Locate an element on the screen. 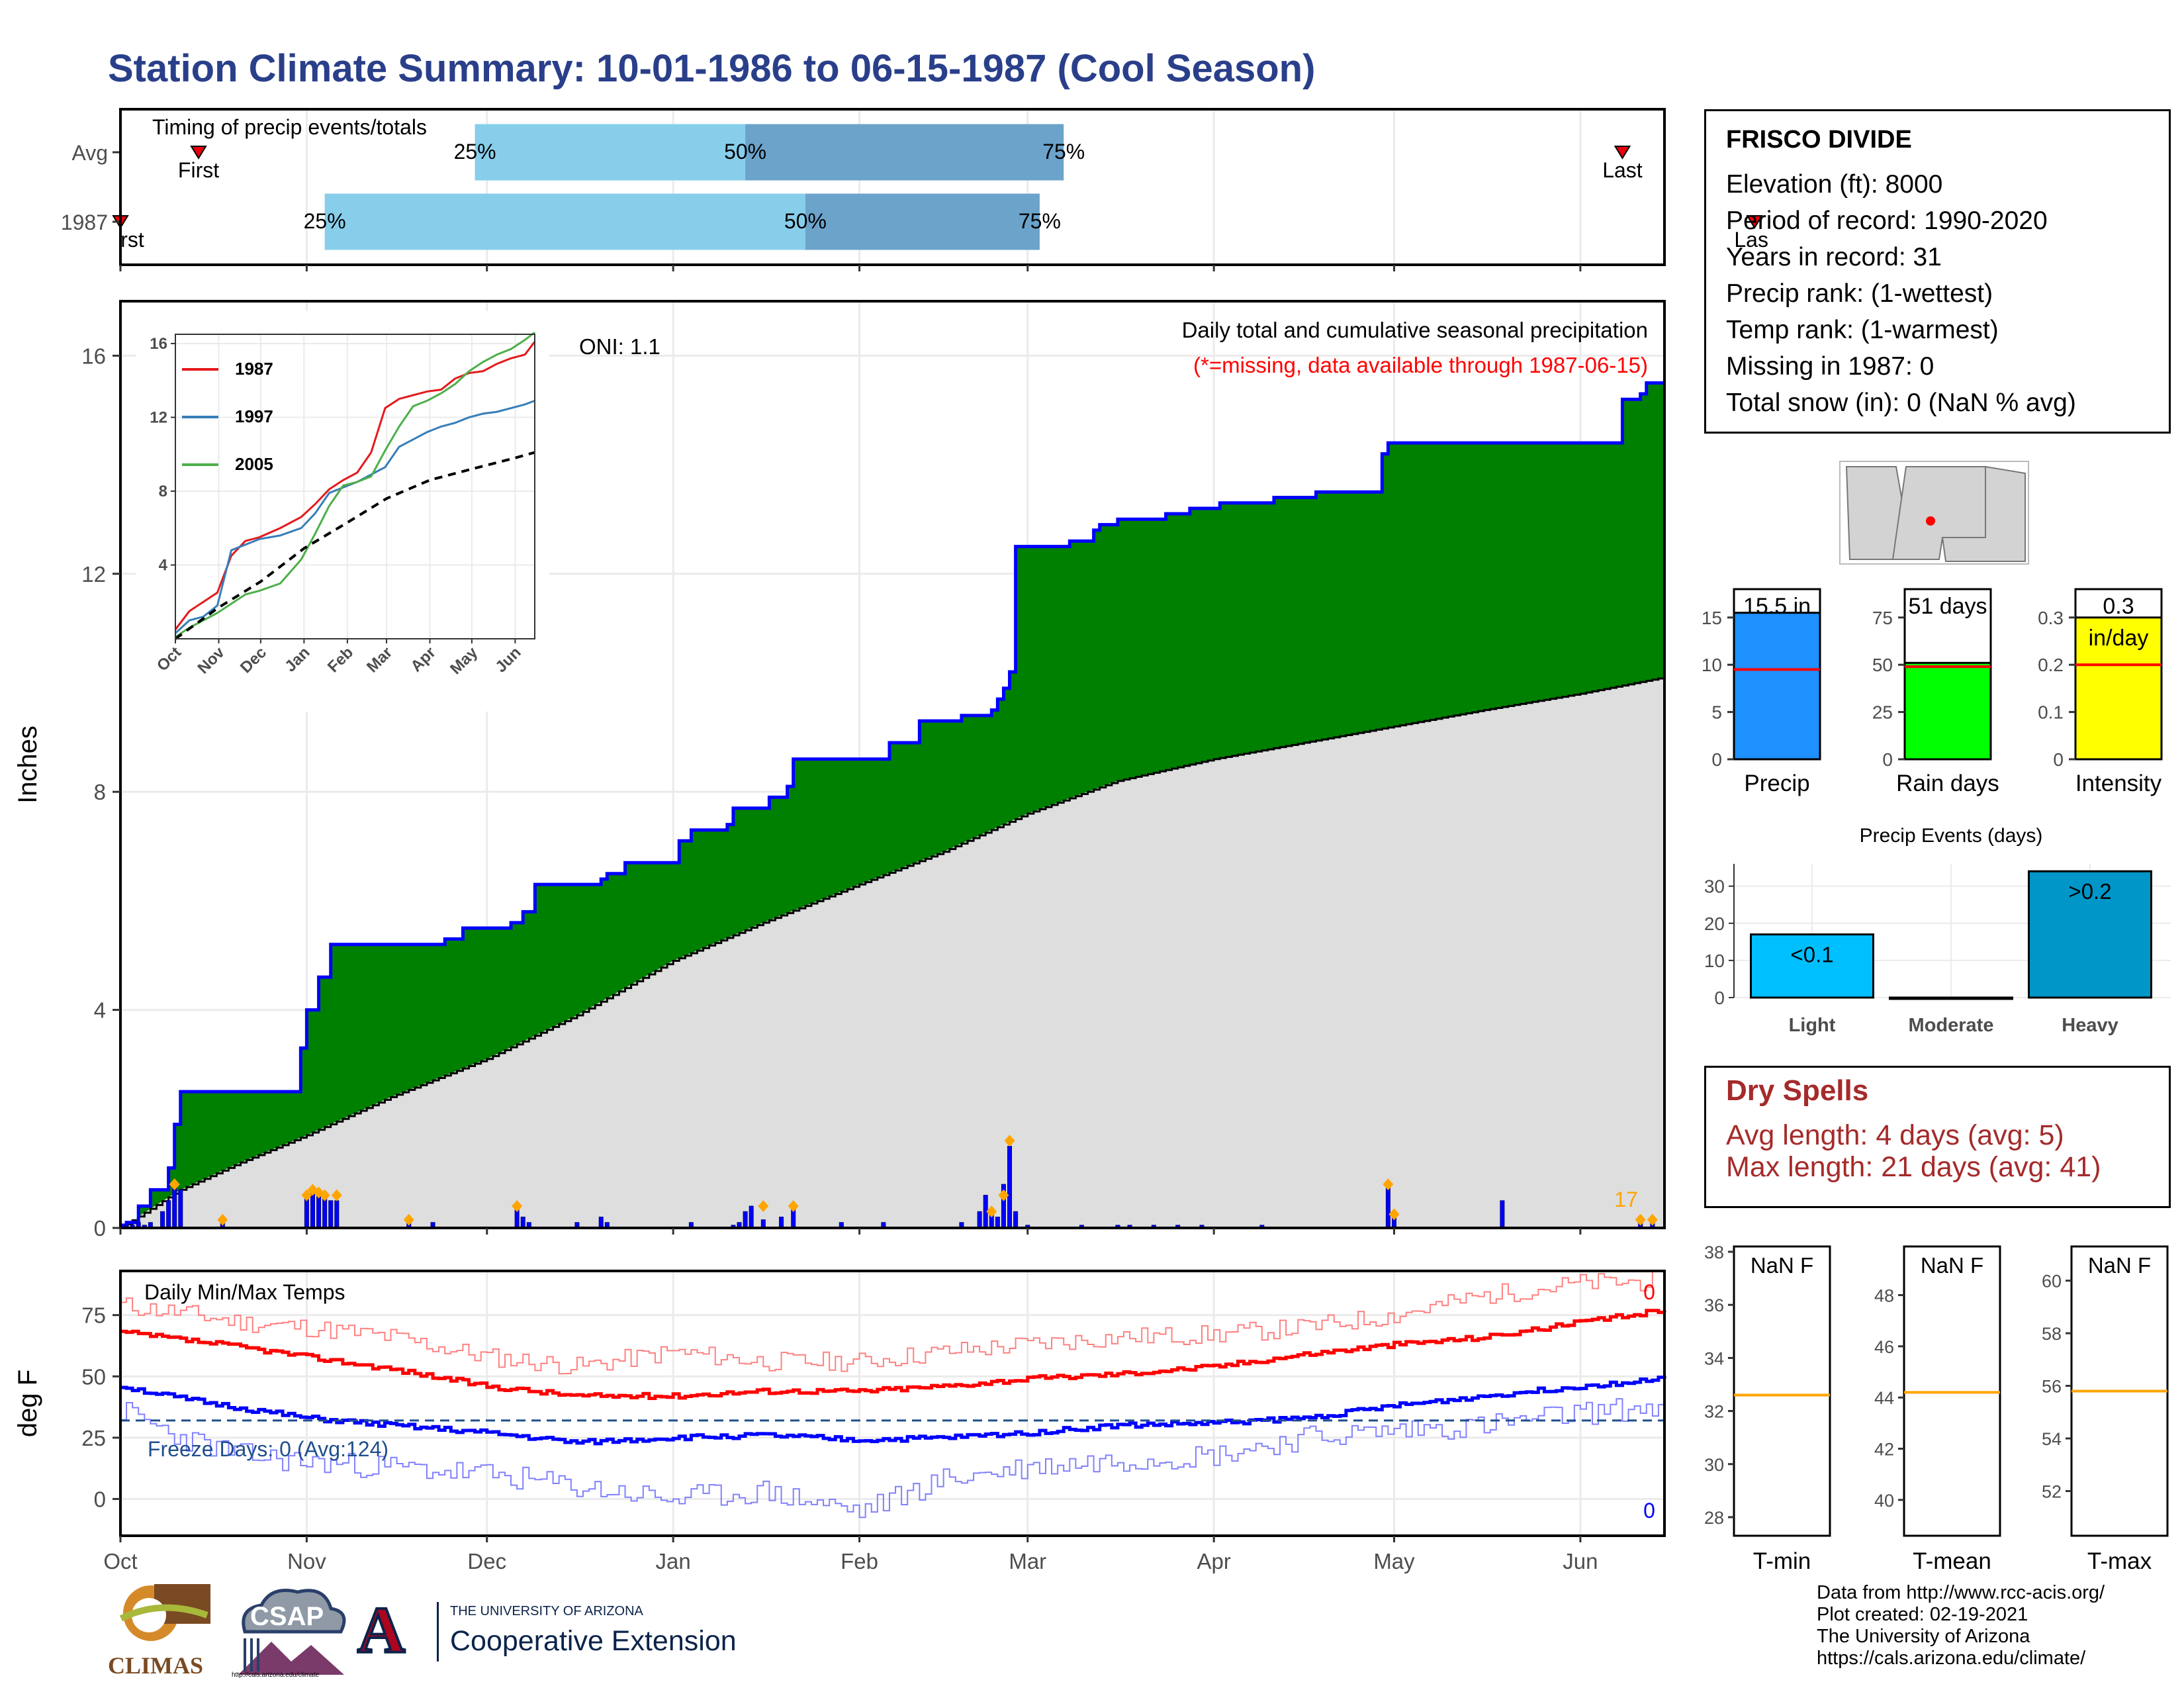 The width and height of the screenshot is (2184, 1688). station-name: FRISCO DIVIDE is located at coordinates (1819, 140).